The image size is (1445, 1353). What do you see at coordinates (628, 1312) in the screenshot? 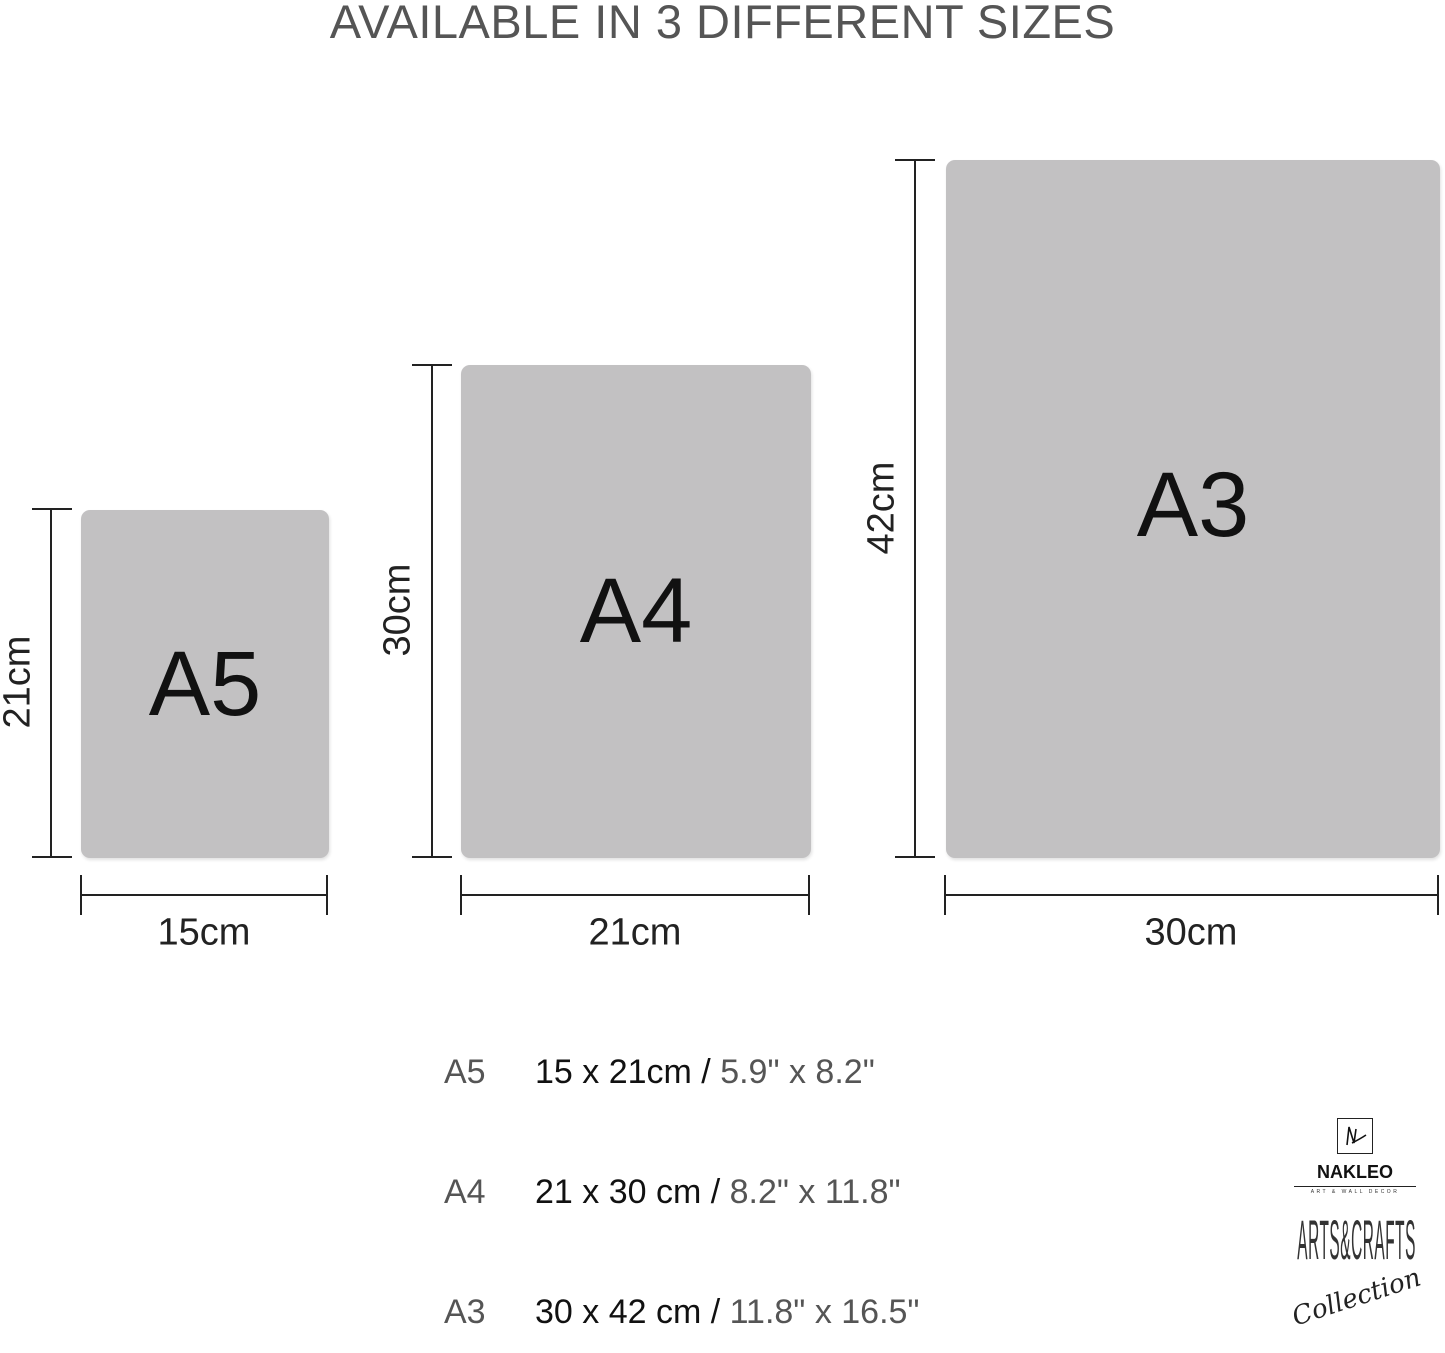
I see `size-cm: 30 x 42 cm /` at bounding box center [628, 1312].